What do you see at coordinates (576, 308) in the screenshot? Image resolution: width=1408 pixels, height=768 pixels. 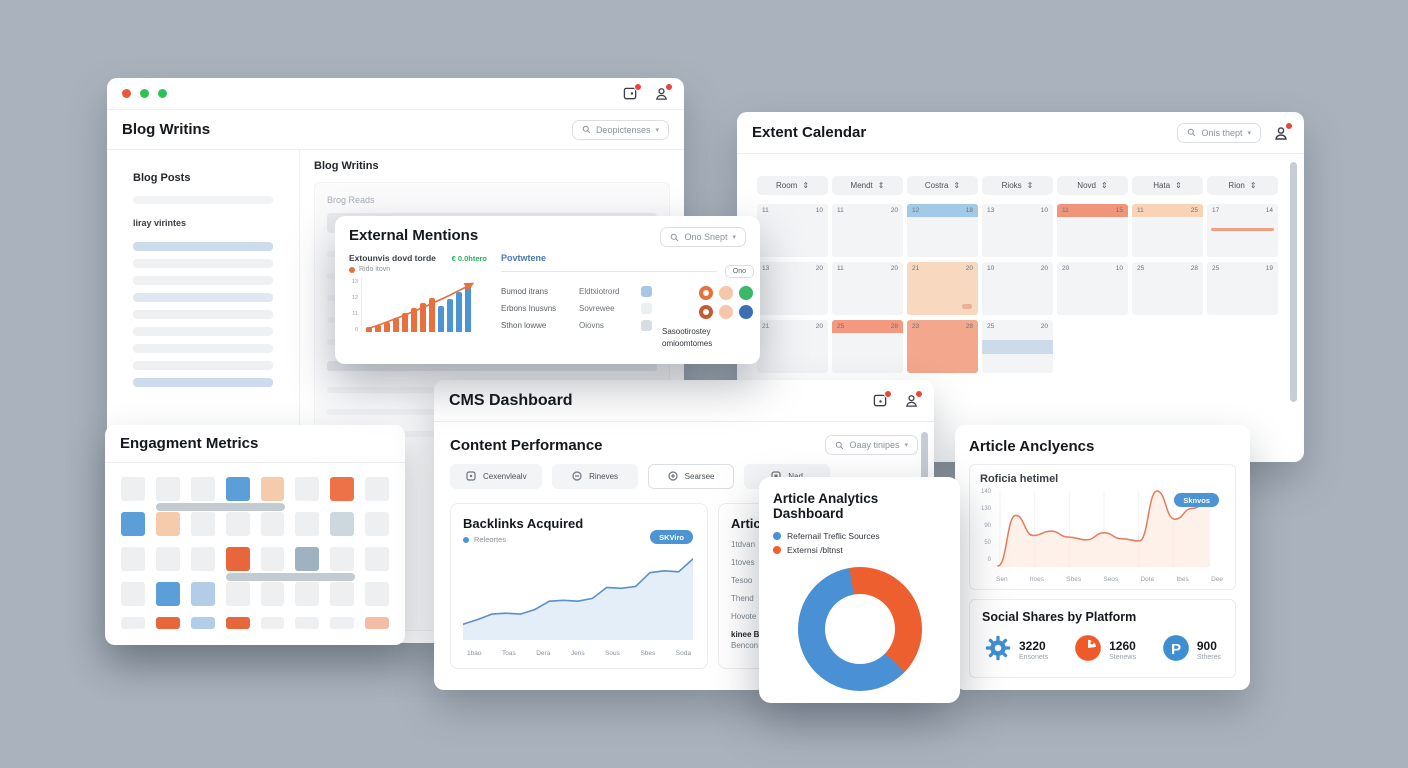 I see `table-row: Erbons Inusvns Sovrewee` at bounding box center [576, 308].